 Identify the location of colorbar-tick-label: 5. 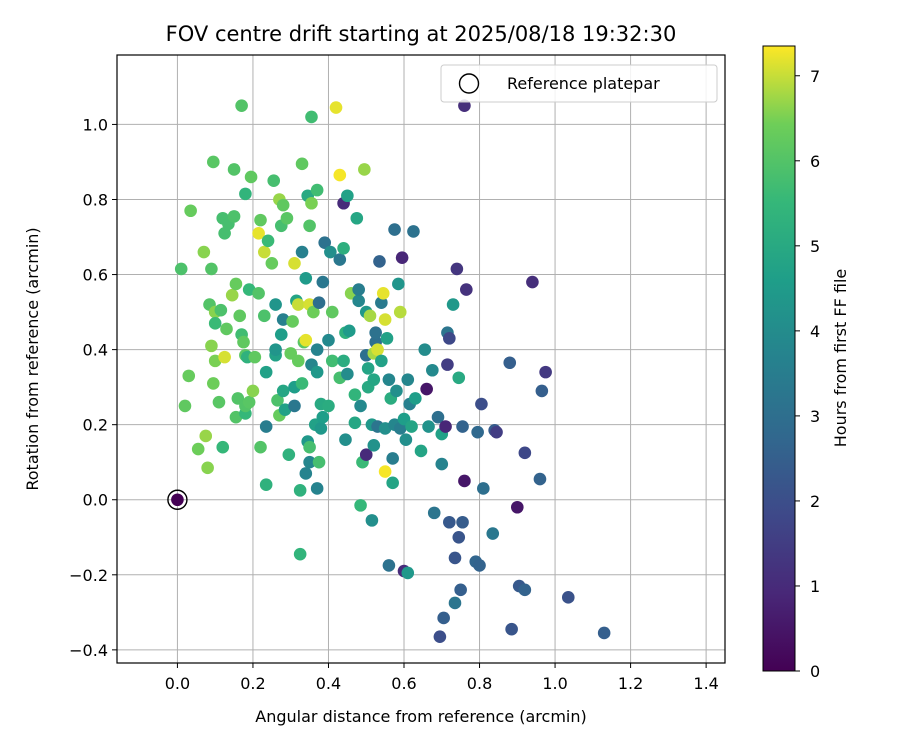
(815, 246).